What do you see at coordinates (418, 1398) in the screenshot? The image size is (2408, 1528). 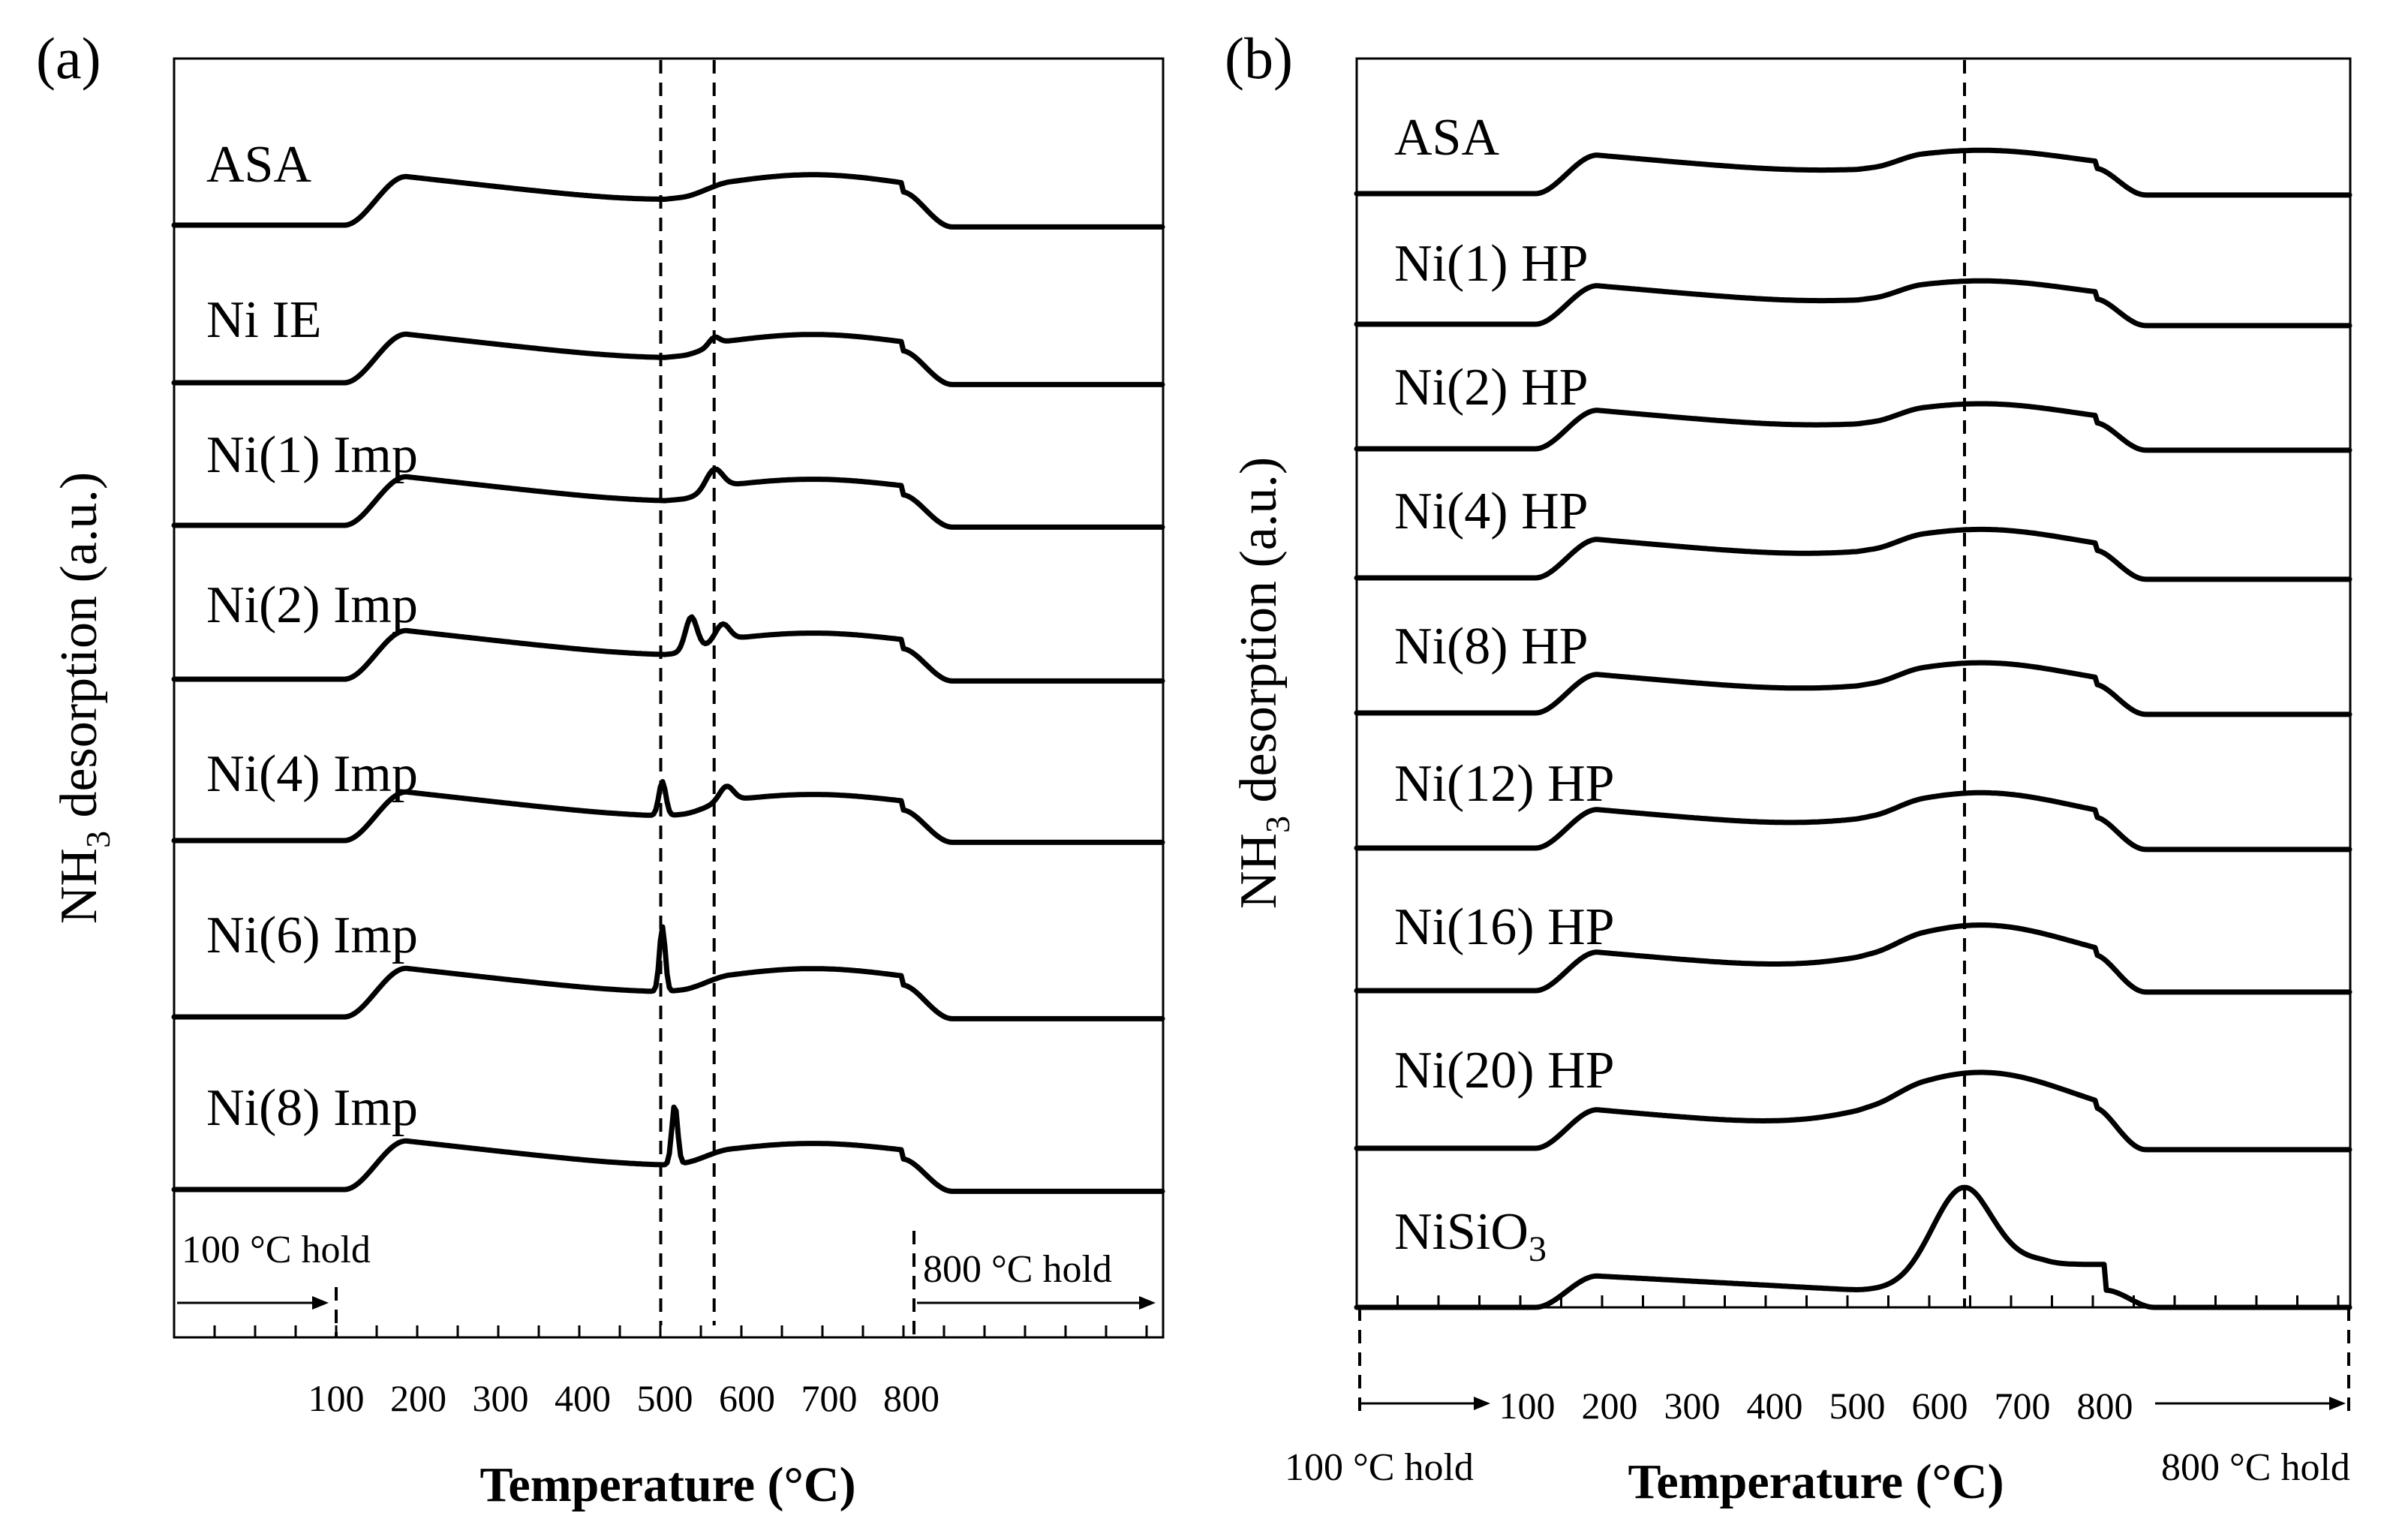 I see `panel-a-tick-label: 200` at bounding box center [418, 1398].